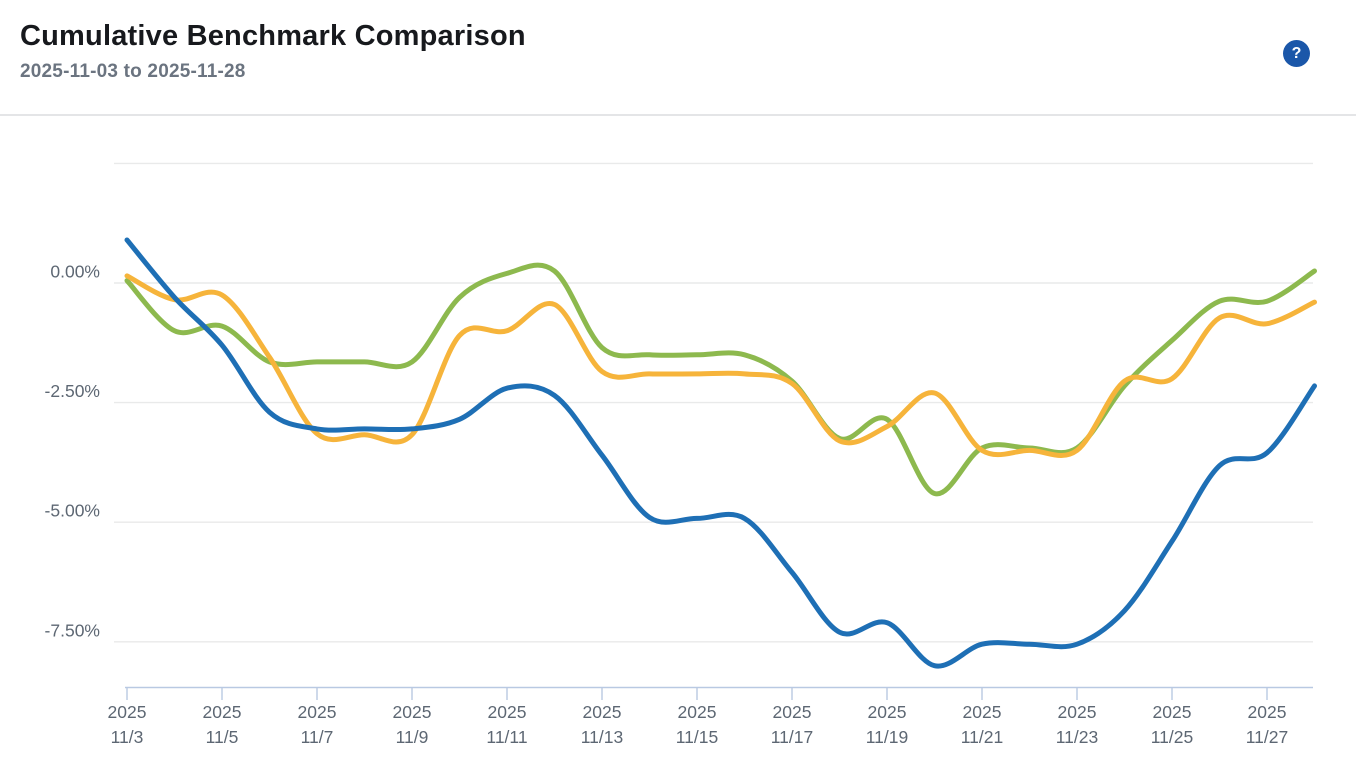 Image resolution: width=1356 pixels, height=769 pixels. I want to click on x-axis, so click(719, 693).